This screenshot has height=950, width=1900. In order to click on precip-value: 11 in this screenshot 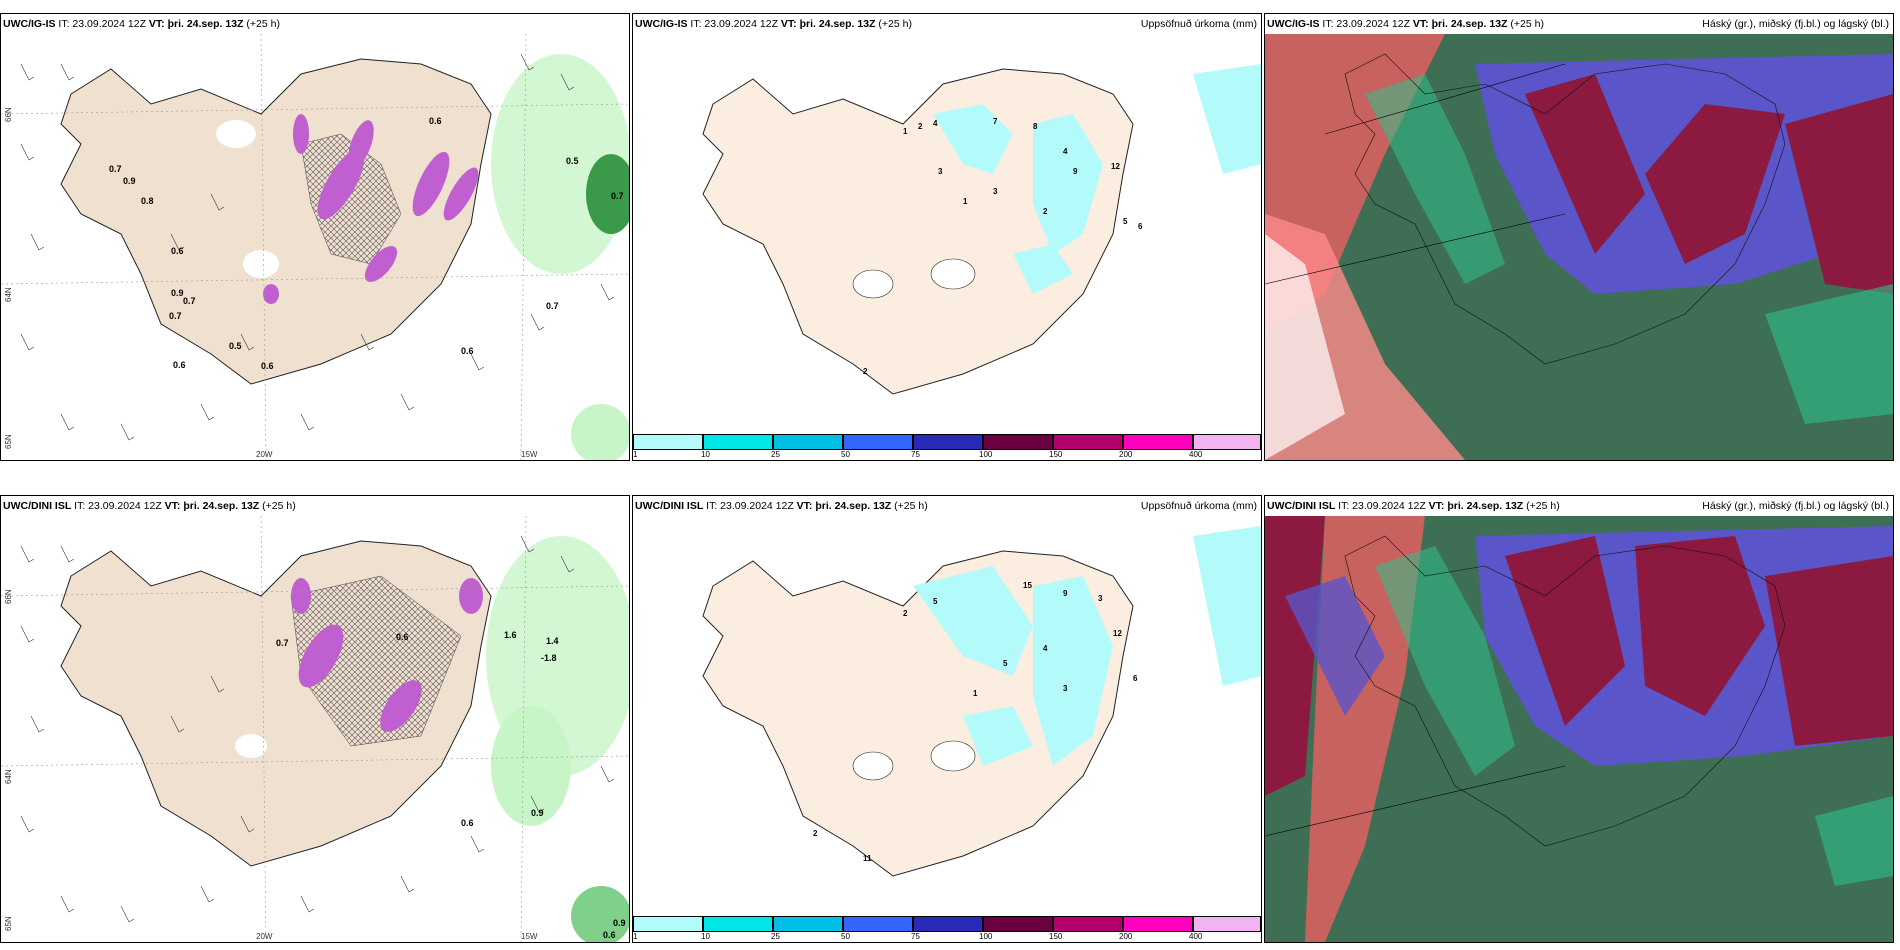, I will do `click(867, 858)`.